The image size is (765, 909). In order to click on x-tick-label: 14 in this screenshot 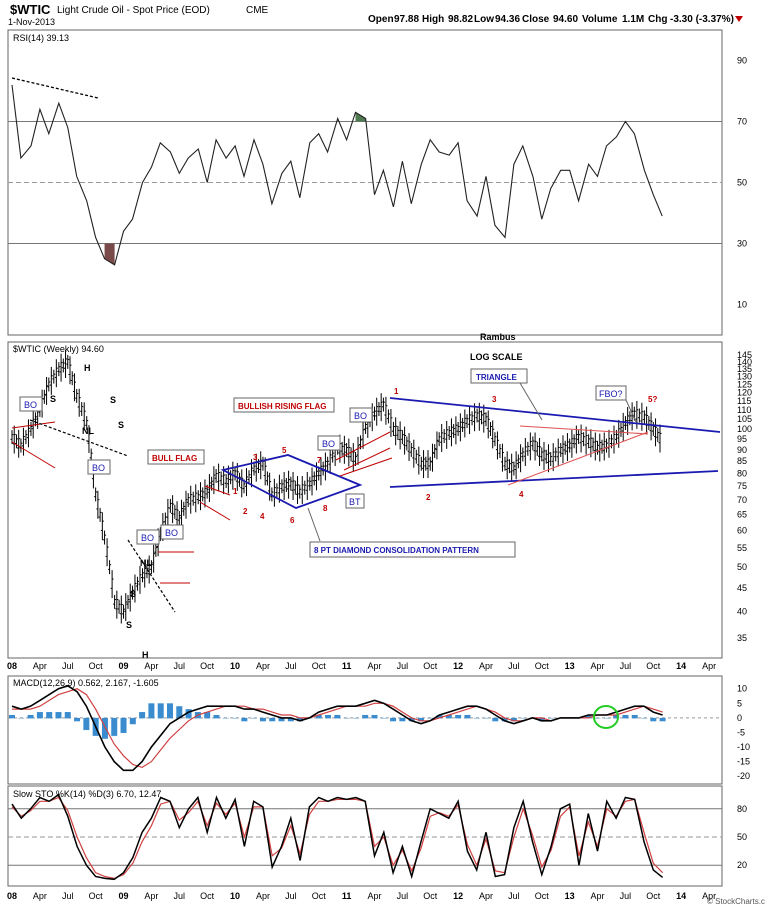, I will do `click(681, 666)`.